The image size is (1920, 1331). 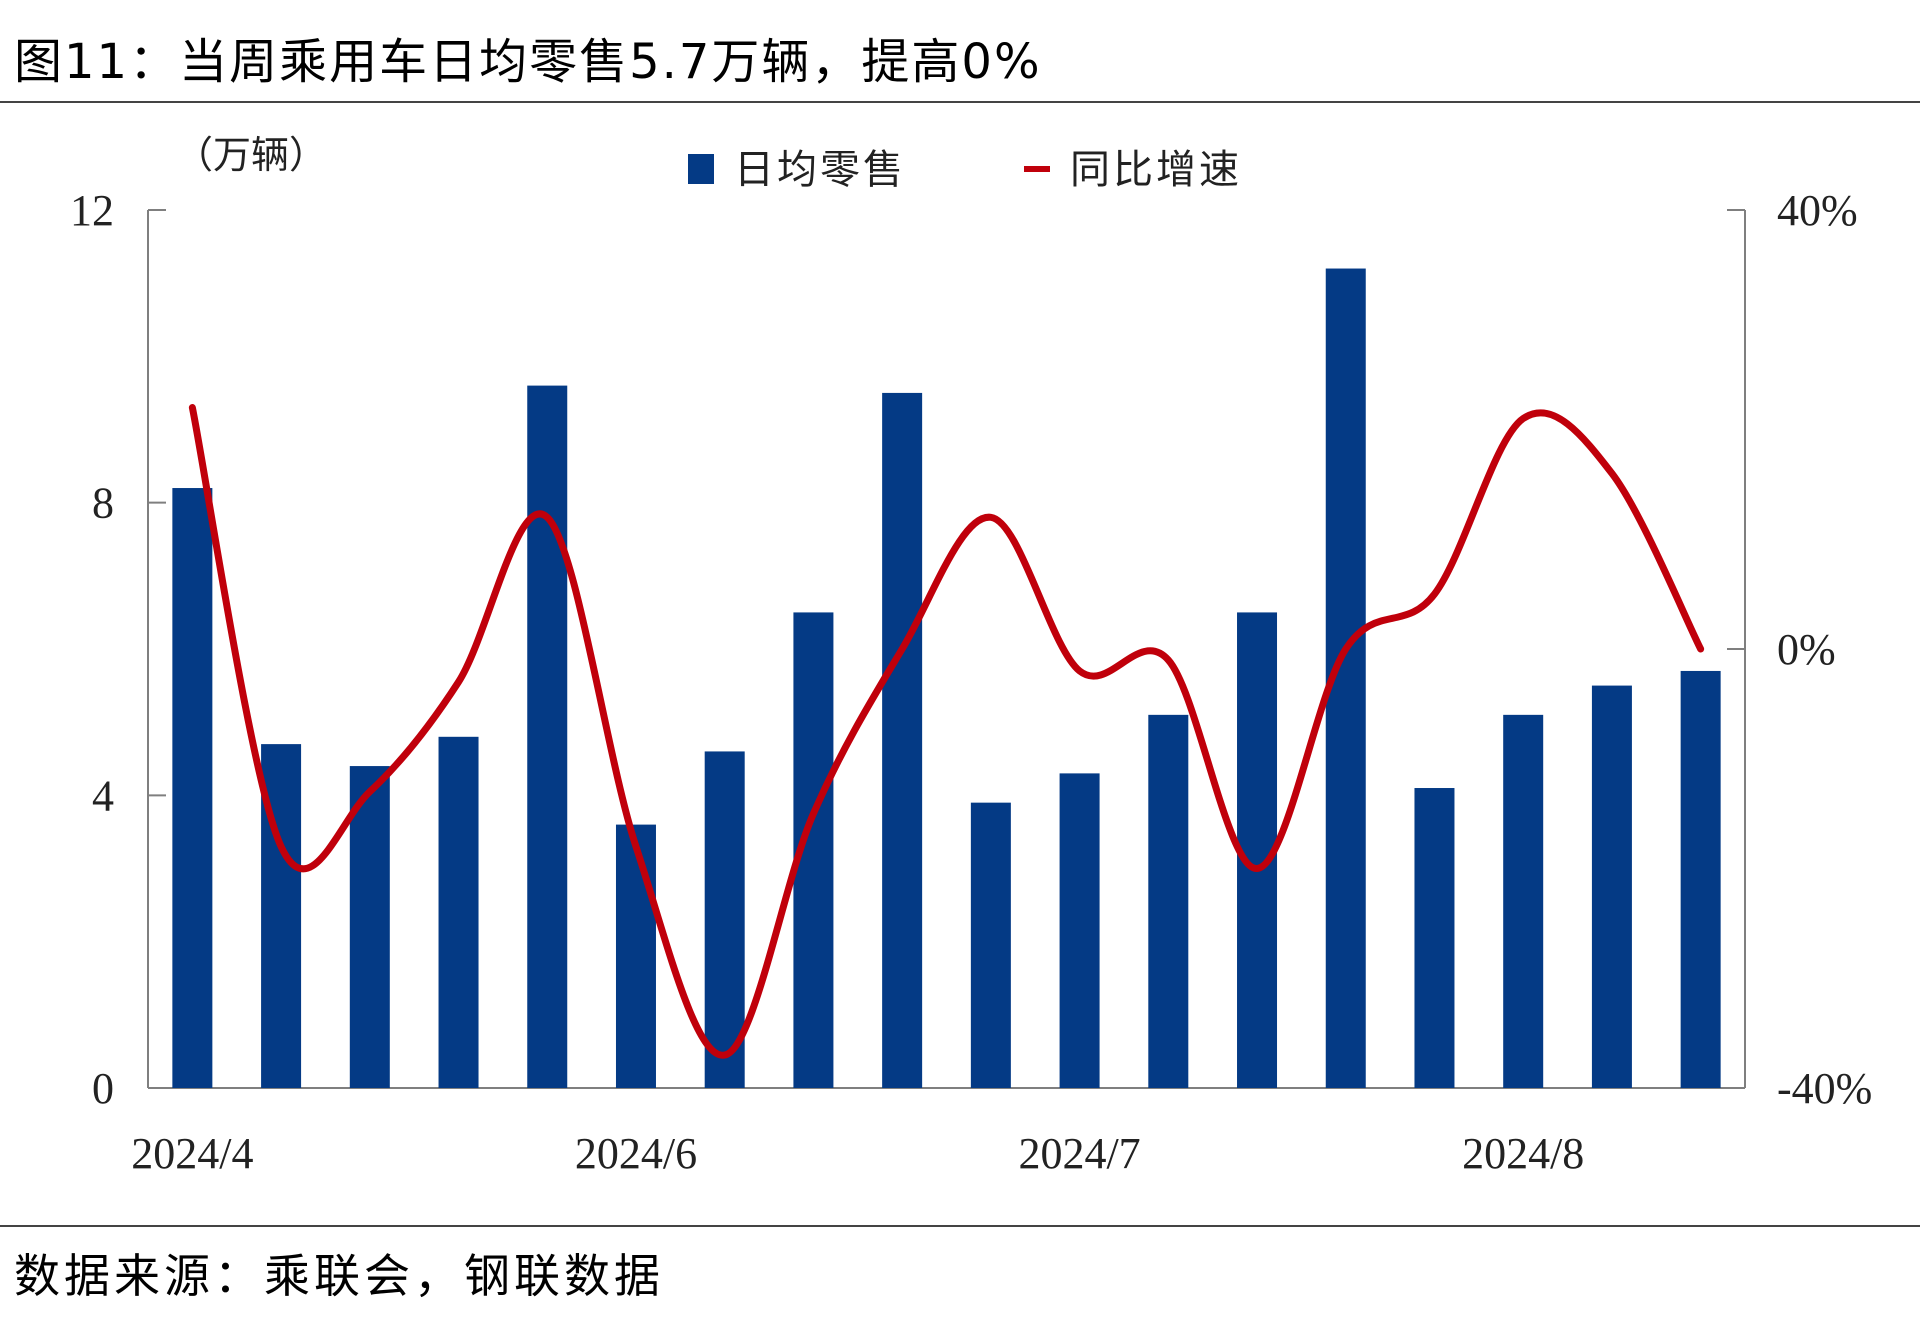 I want to click on x-tick-label: 2024/8, so click(x=1523, y=1153).